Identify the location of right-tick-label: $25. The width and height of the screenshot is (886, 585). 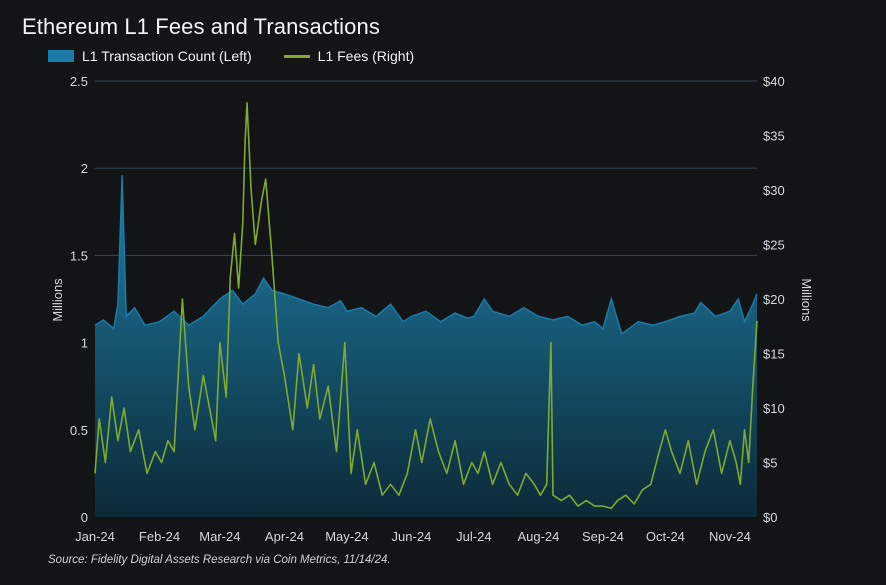
(774, 245).